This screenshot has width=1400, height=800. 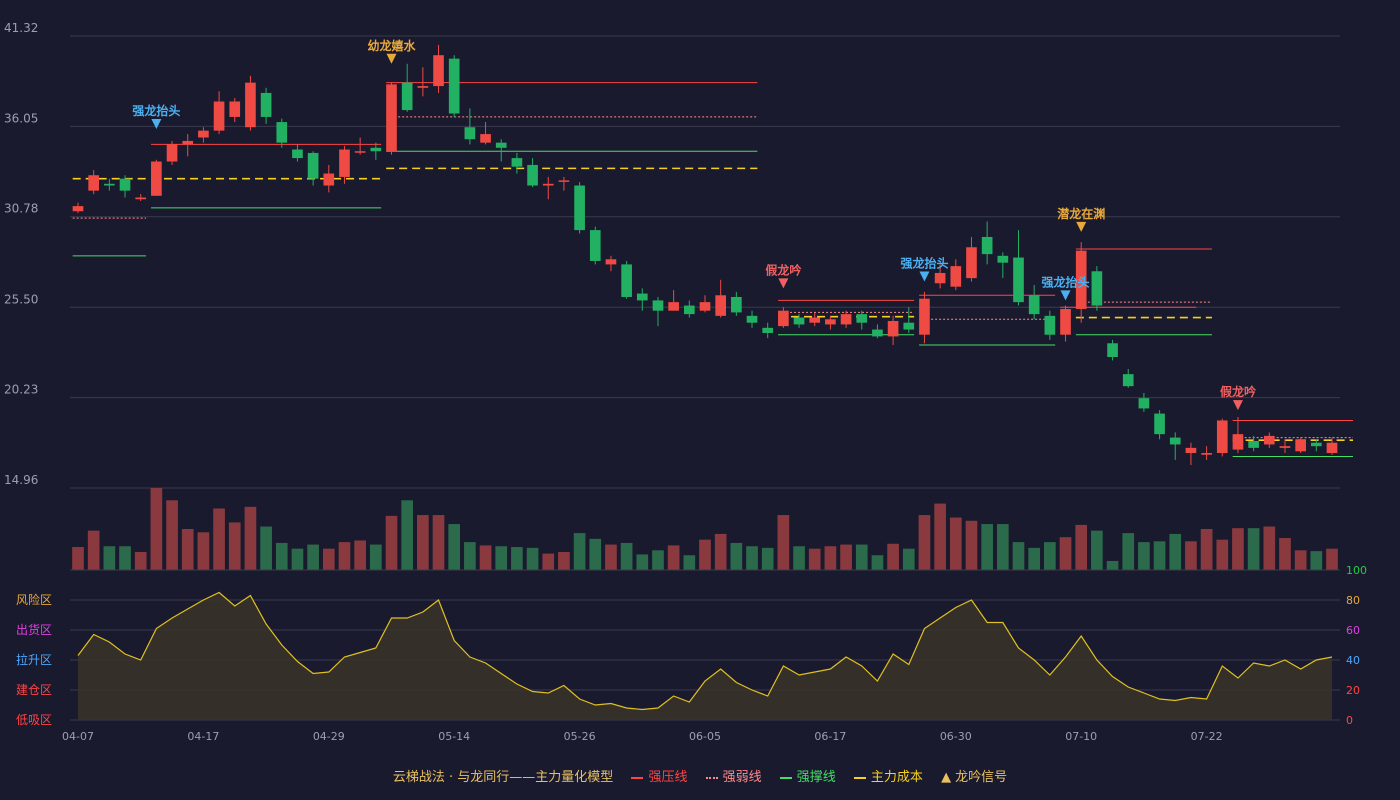 What do you see at coordinates (580, 736) in the screenshot?
I see `date-tick-label: 05-26` at bounding box center [580, 736].